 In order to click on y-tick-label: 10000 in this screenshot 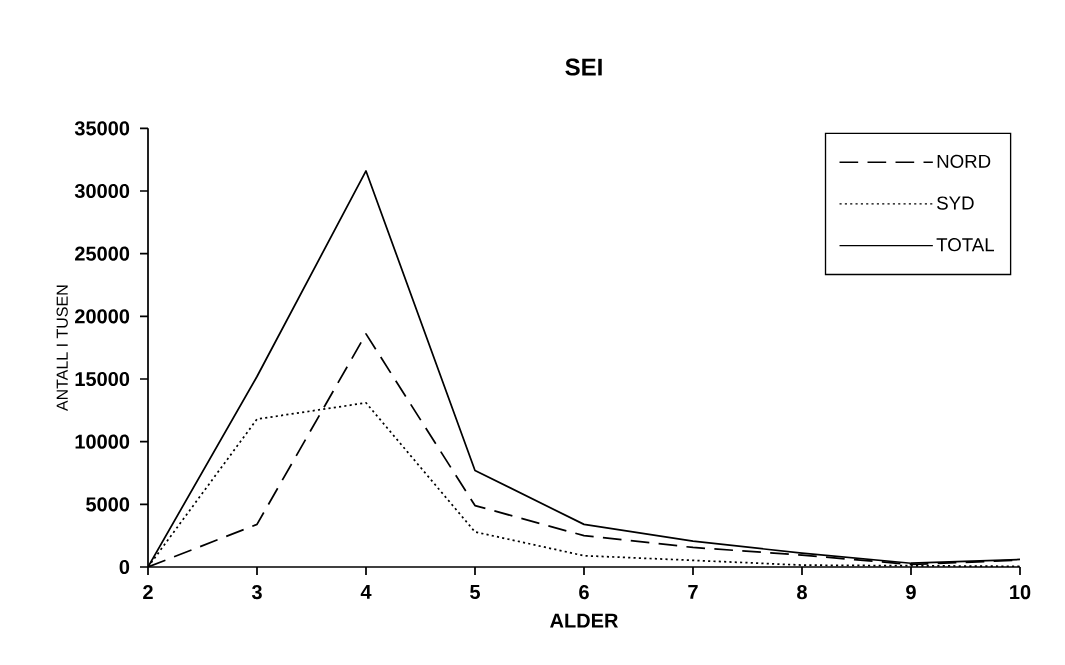, I will do `click(102, 441)`.